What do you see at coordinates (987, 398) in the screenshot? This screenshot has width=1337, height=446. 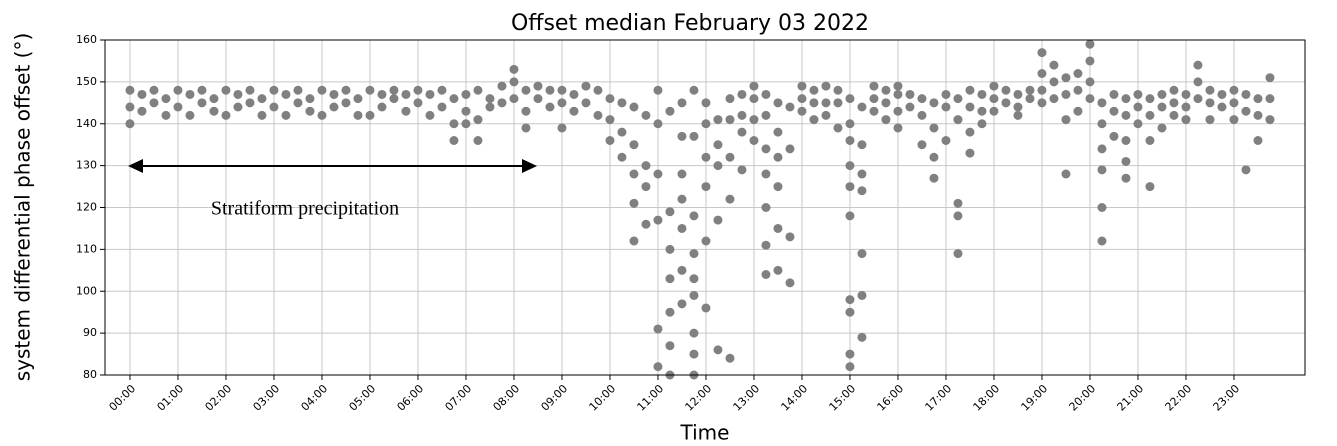 I see `x-tick-label: 18:00` at bounding box center [987, 398].